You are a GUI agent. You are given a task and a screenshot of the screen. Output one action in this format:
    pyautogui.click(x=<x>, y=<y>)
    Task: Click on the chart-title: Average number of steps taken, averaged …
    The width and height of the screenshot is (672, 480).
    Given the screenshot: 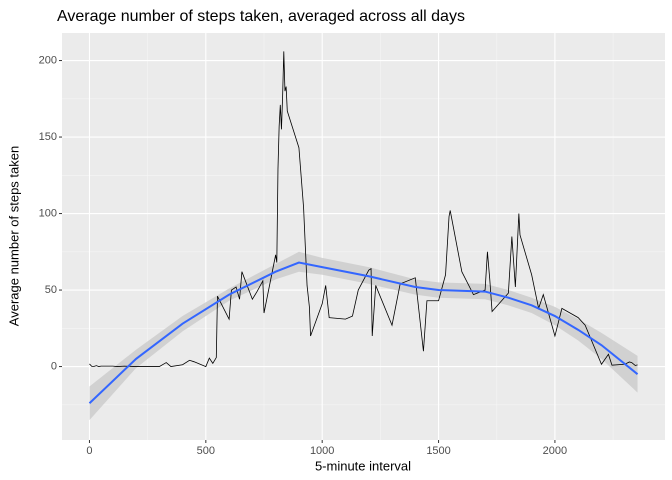 What is the action you would take?
    pyautogui.click(x=261, y=16)
    